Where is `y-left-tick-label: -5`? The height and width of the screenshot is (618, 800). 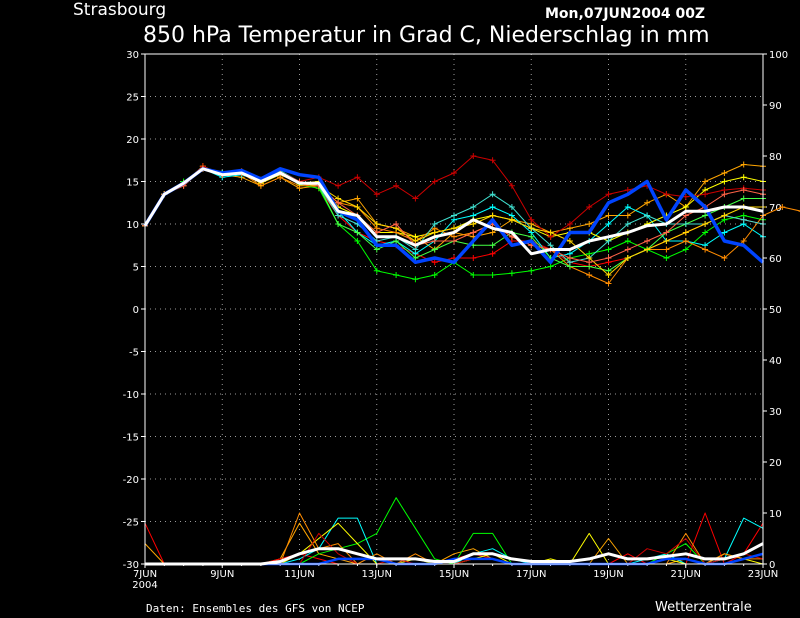
y-left-tick-label: -5 is located at coordinates (134, 353).